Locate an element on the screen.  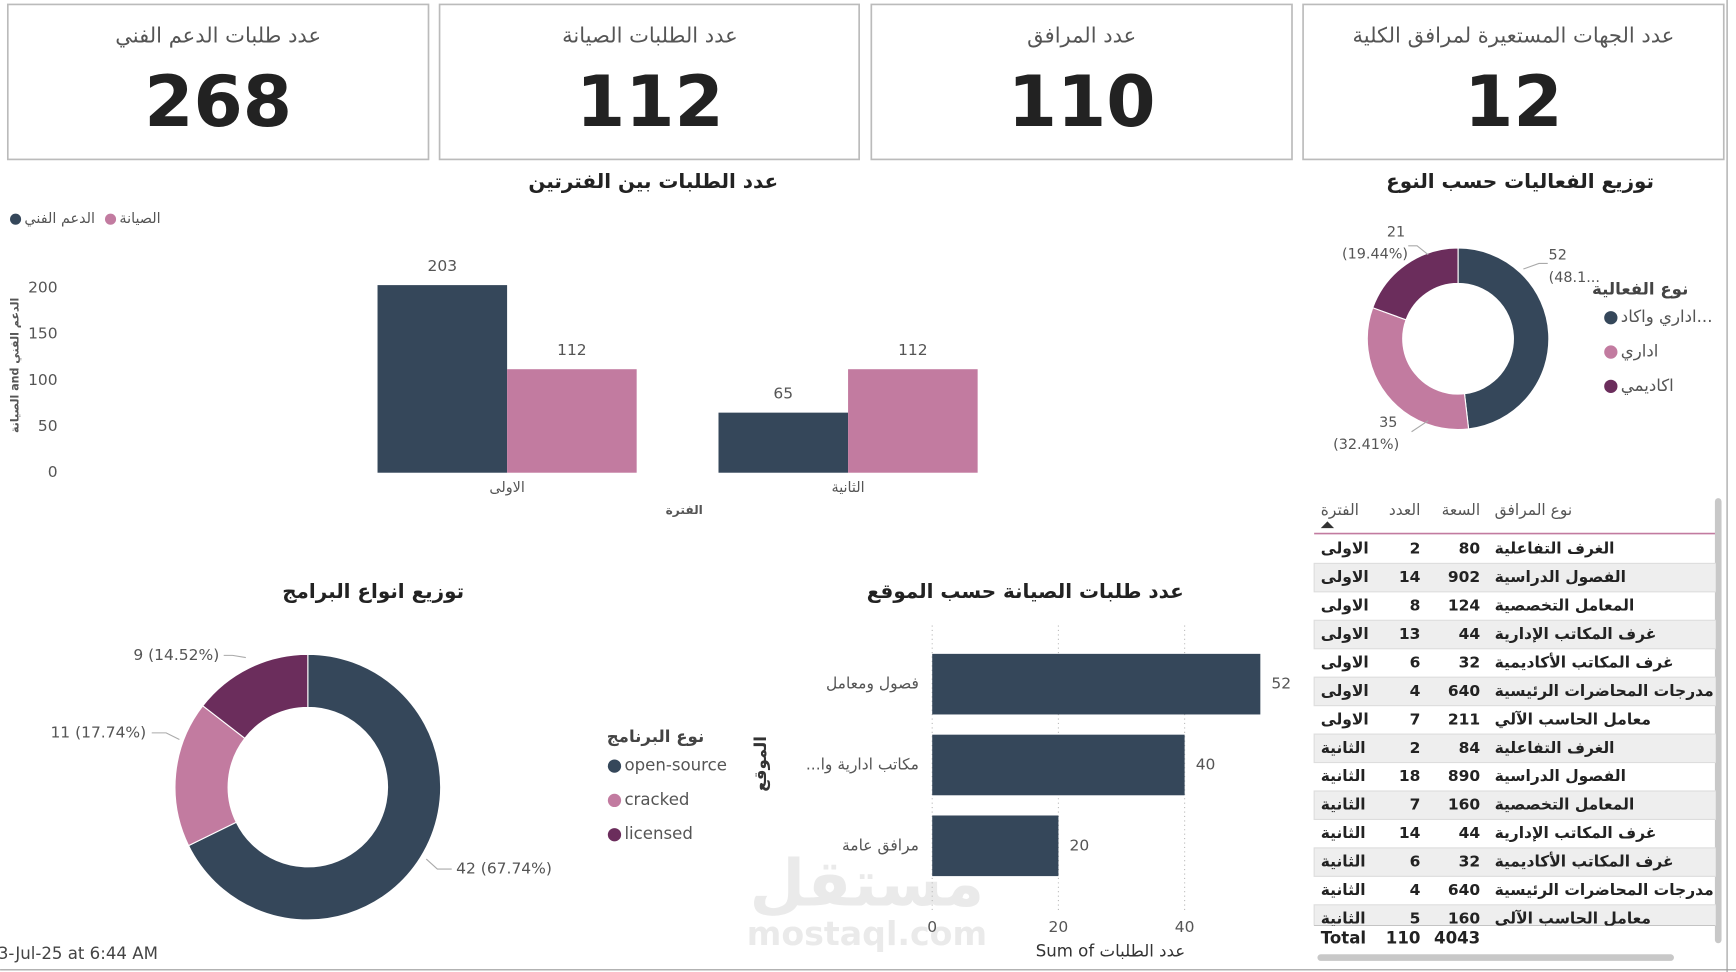
data-label: 9 (14.52%) is located at coordinates (176, 655).